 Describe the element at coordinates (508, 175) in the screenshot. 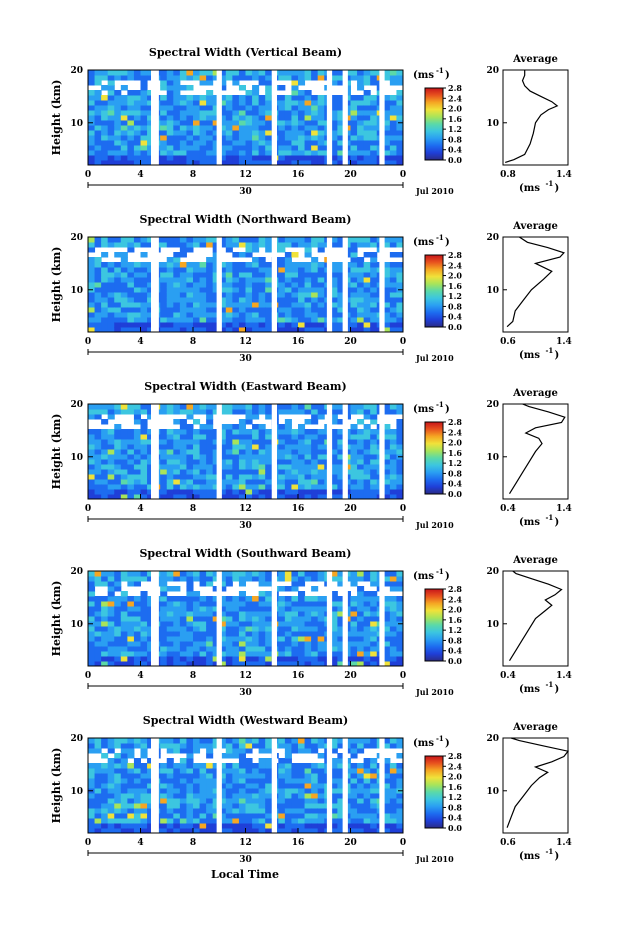

I see `average-x-tick-label: 0.8` at that location.